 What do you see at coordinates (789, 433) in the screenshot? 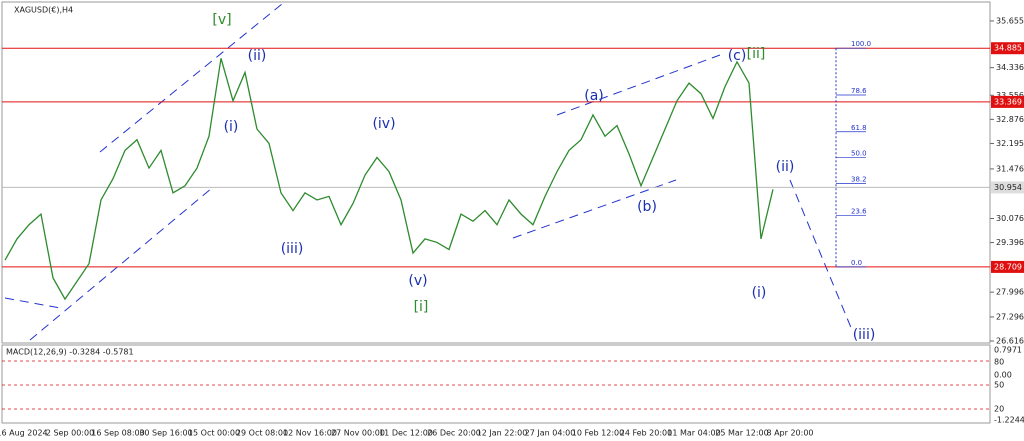
I see `x-tick-label: 8 Apr 20:00` at bounding box center [789, 433].